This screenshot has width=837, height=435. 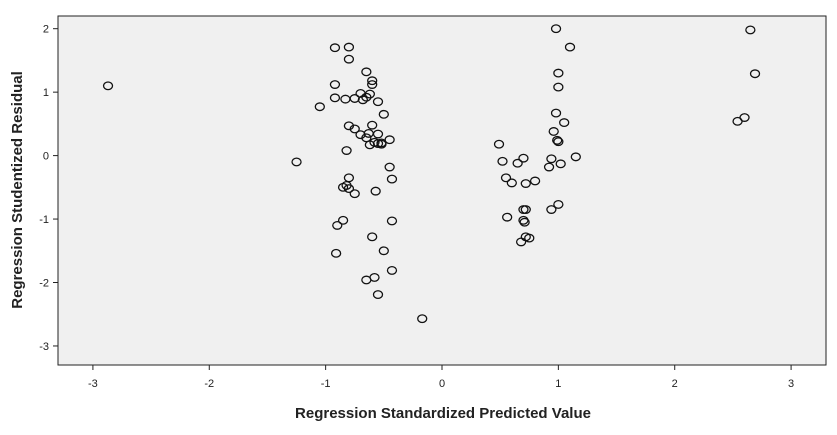 What do you see at coordinates (326, 384) in the screenshot?
I see `x-tick-label: -1` at bounding box center [326, 384].